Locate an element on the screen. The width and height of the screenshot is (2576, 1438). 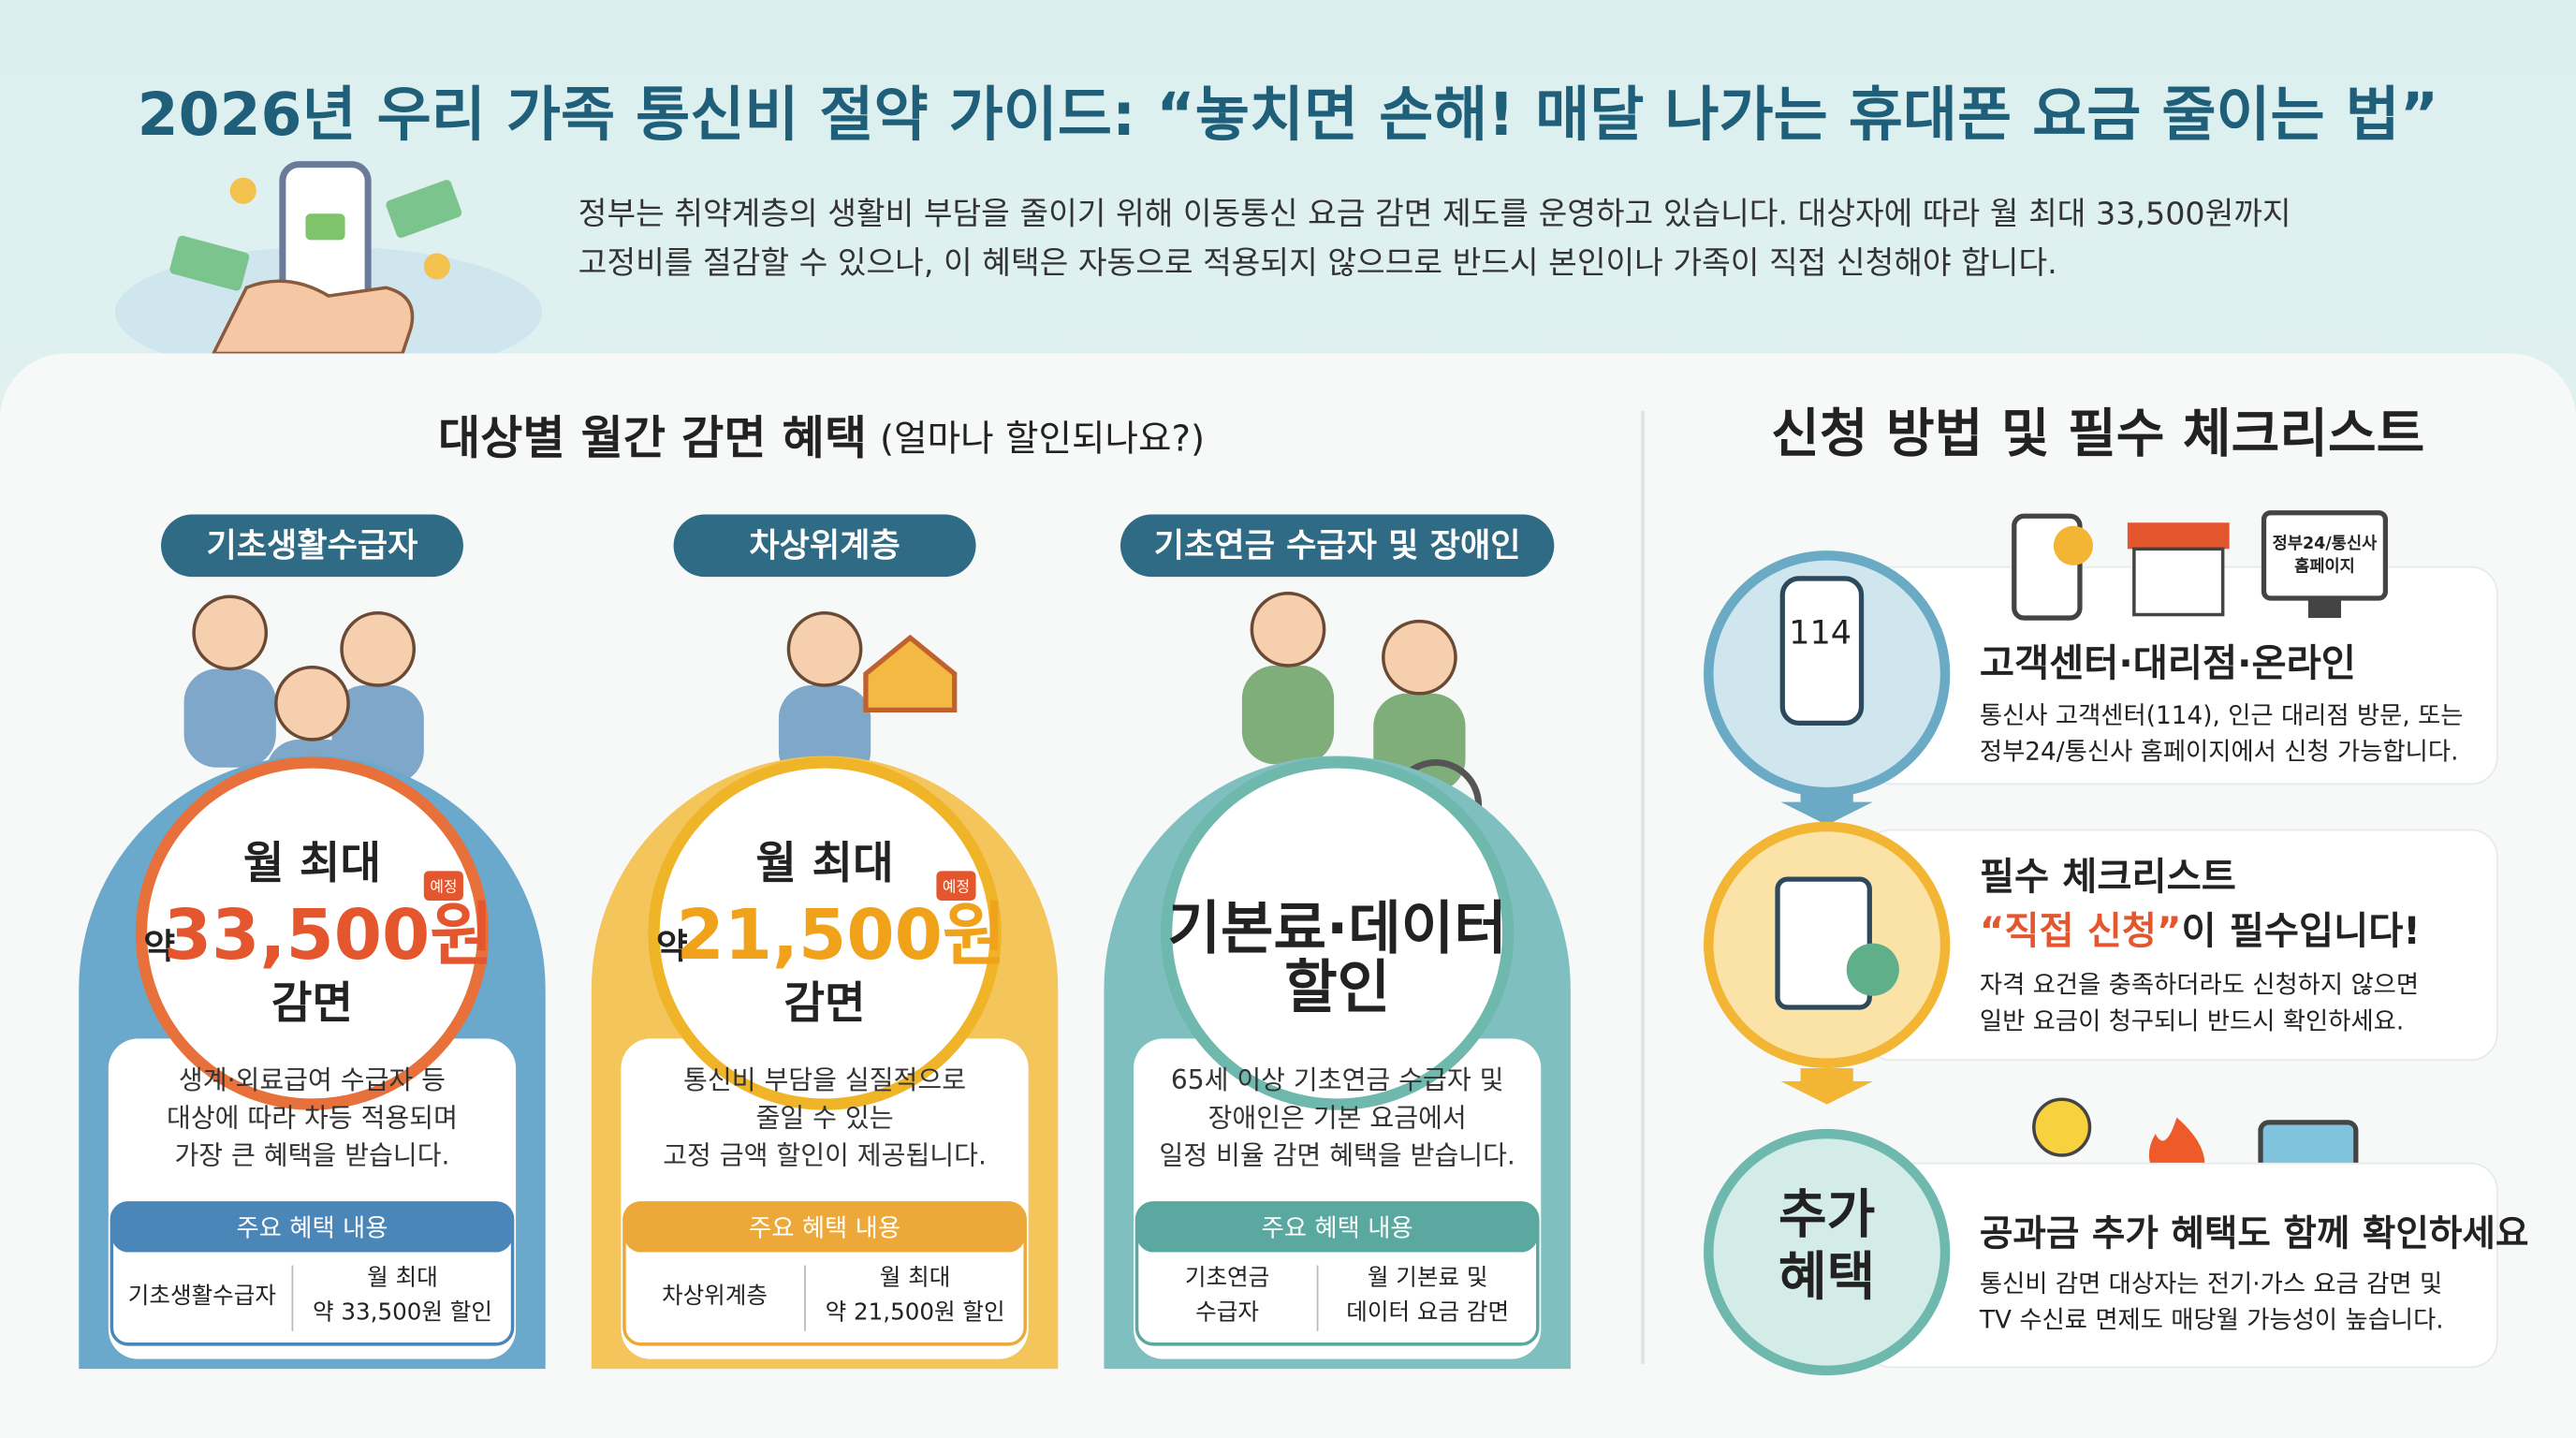
house-icon is located at coordinates (910, 673).